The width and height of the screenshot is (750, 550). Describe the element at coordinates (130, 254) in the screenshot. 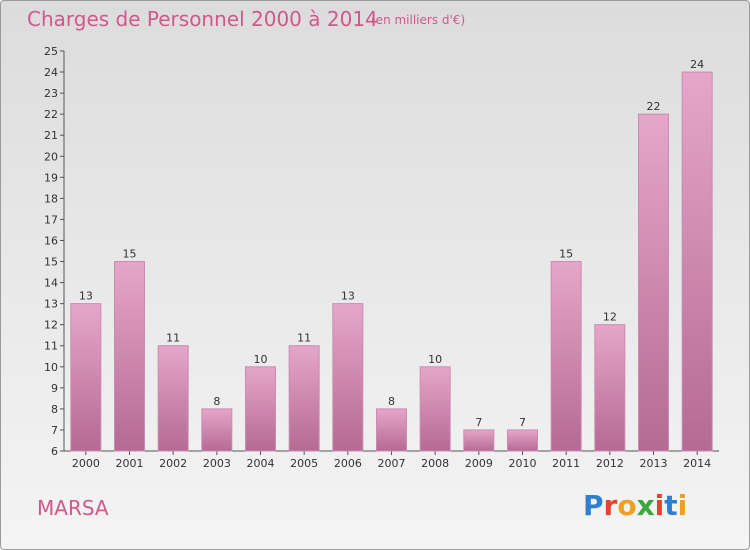

I see `data-label-2001: 15` at that location.